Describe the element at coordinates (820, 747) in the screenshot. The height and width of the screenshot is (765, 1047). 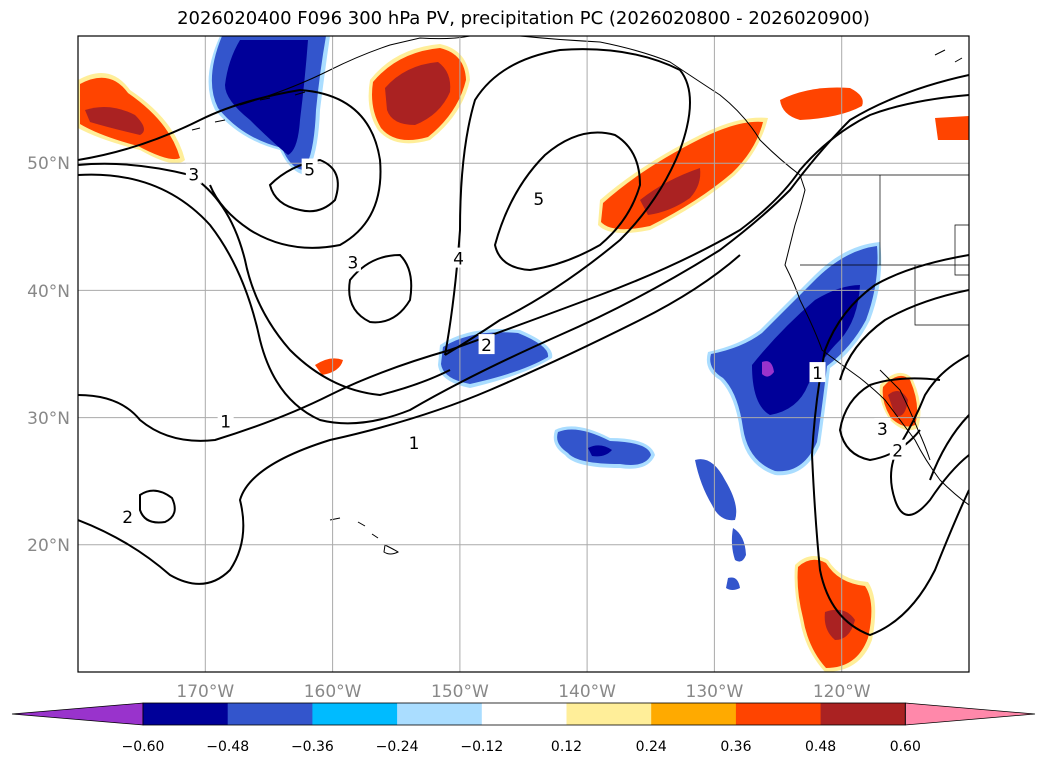
I see `colorbar-label-048: 0.48` at that location.